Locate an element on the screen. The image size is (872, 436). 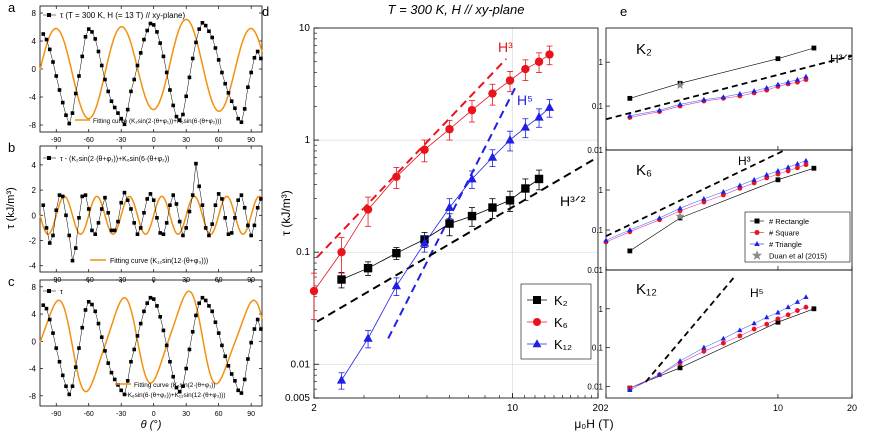
panel-a-x-tick-label: 30 is located at coordinates (186, 140).